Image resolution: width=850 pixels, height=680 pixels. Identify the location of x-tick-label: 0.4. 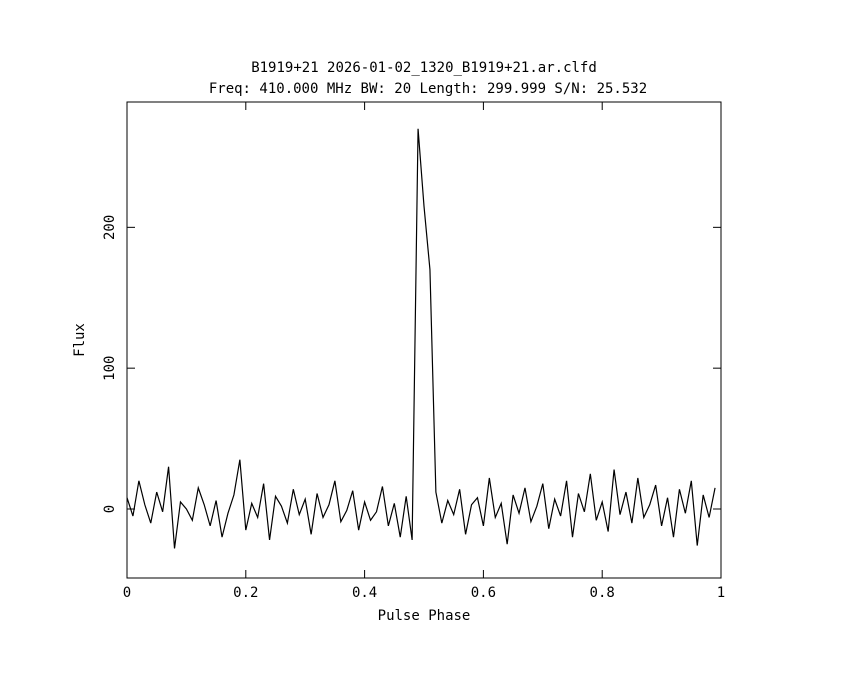
(364, 593).